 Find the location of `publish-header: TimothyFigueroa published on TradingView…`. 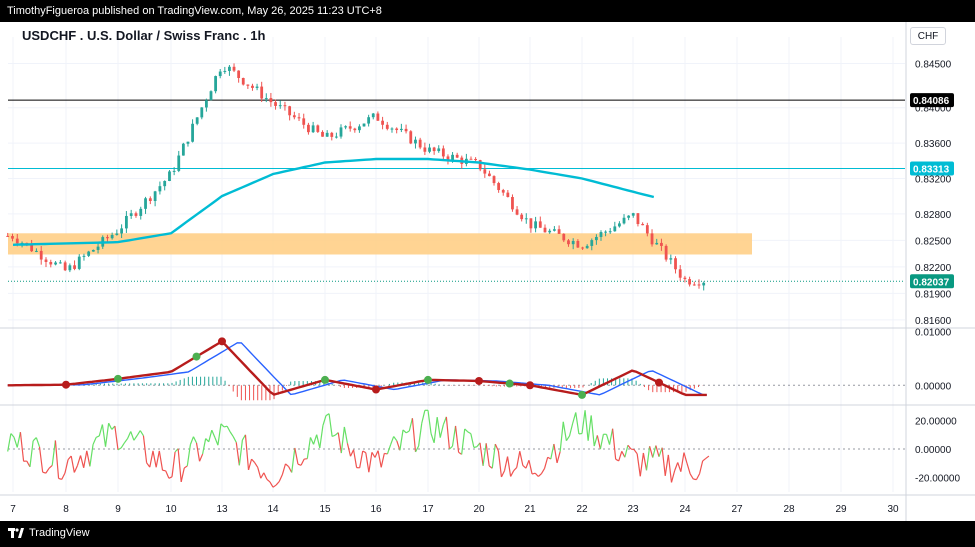

publish-header: TimothyFigueroa published on TradingView… is located at coordinates (487, 11).